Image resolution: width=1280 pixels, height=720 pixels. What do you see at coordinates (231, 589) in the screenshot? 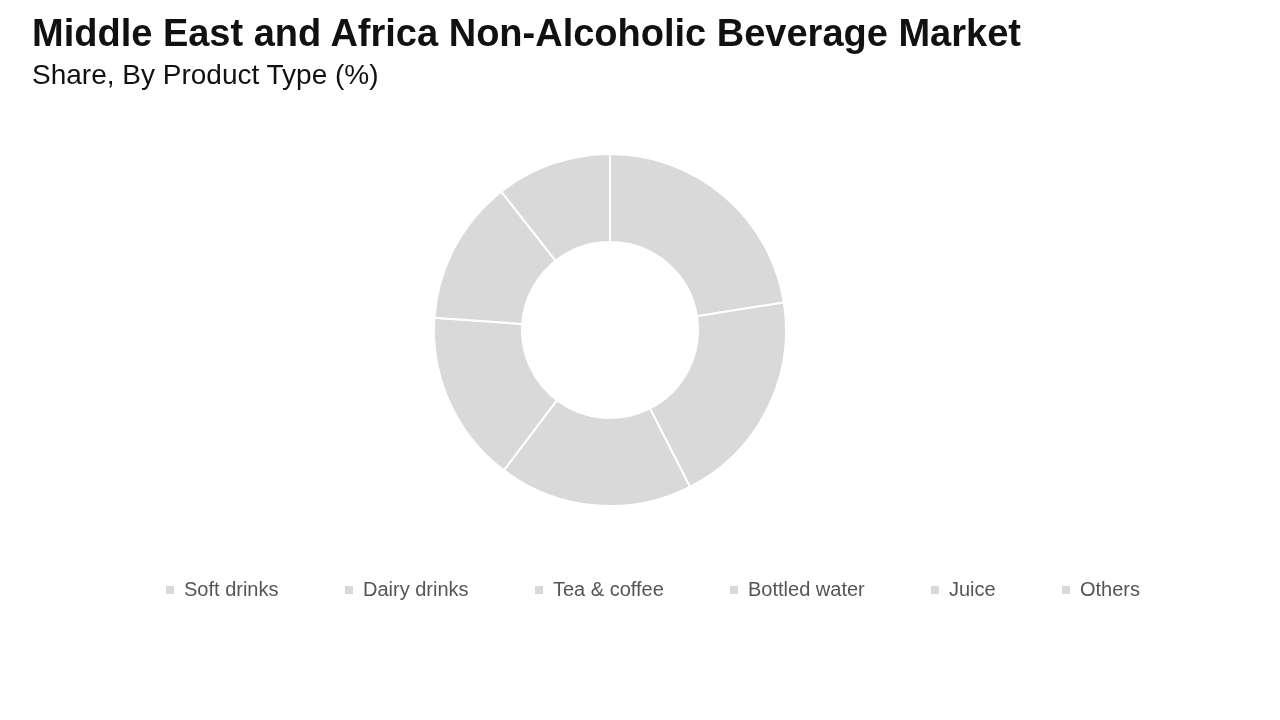
I see `legend-label: Soft drinks` at bounding box center [231, 589].